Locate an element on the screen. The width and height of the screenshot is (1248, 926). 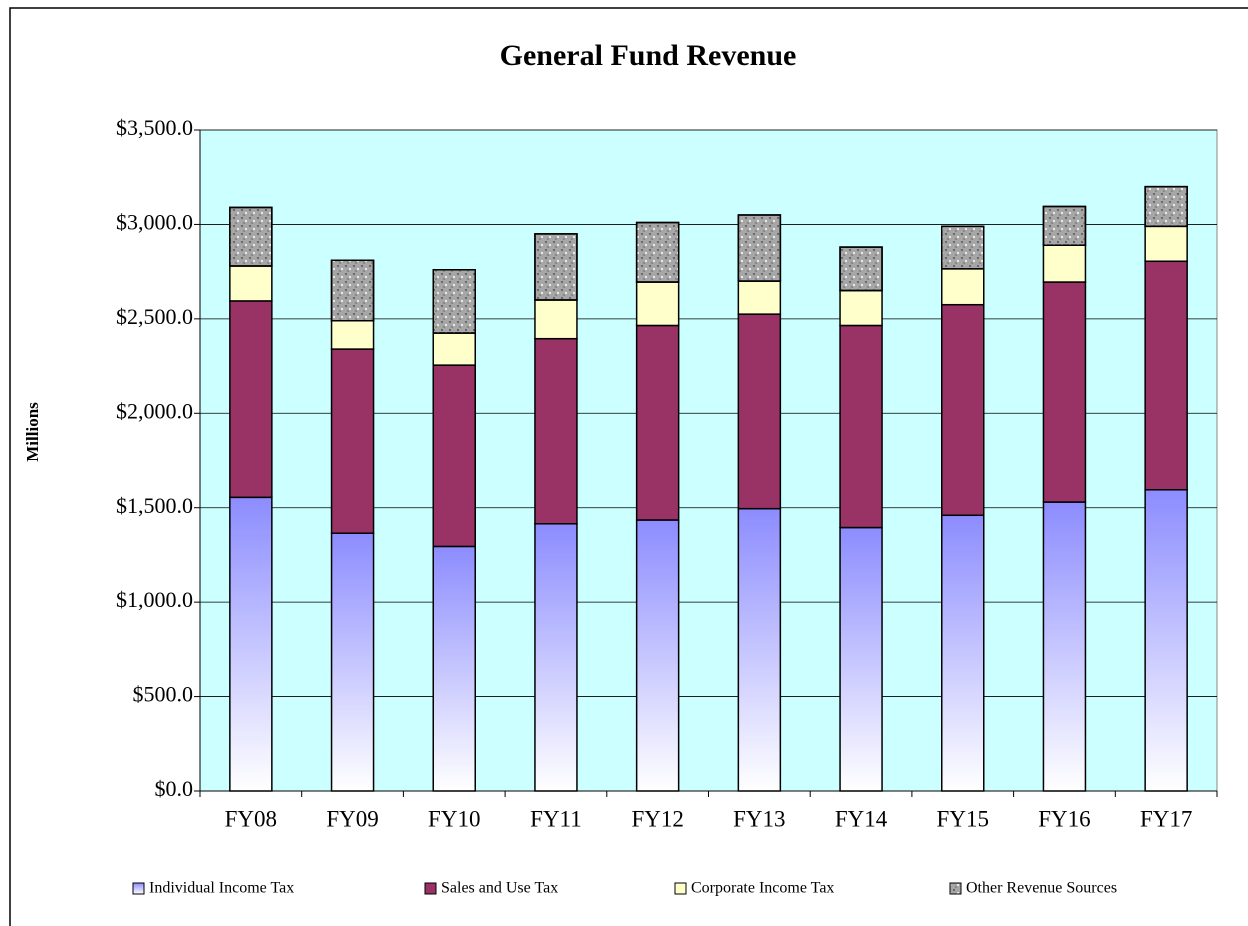
x-tick-label: FY09 is located at coordinates (352, 818).